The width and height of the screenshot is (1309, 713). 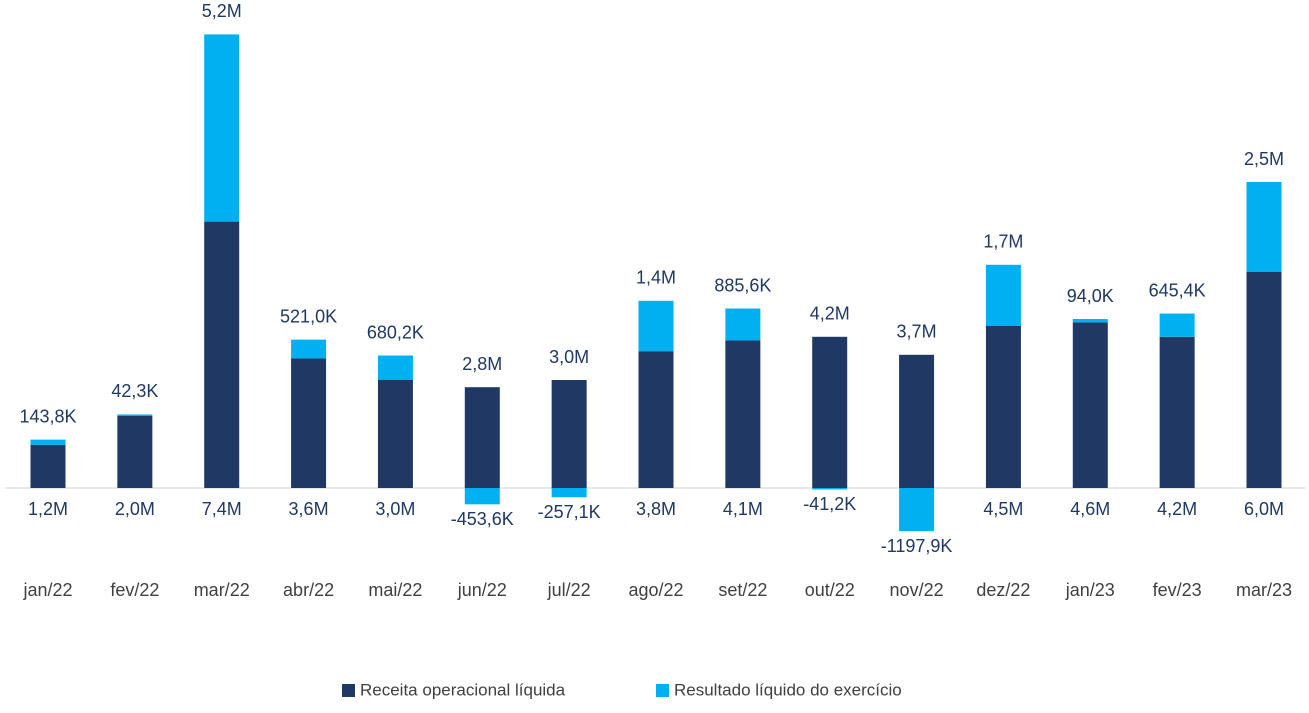 I want to click on x-tick-label: dez/22, so click(x=1003, y=590).